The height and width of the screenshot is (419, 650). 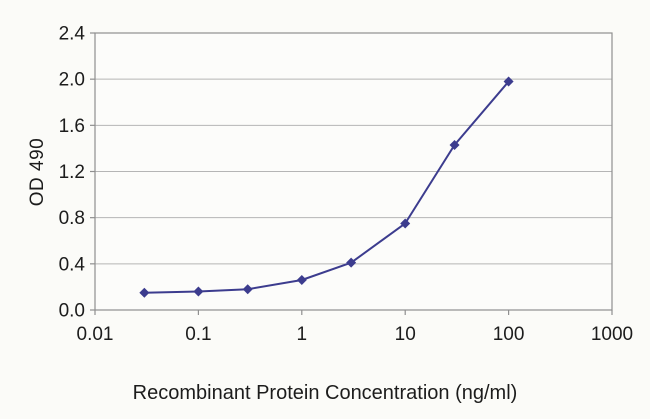 I want to click on x-tick-label: 0.01, so click(x=95, y=334).